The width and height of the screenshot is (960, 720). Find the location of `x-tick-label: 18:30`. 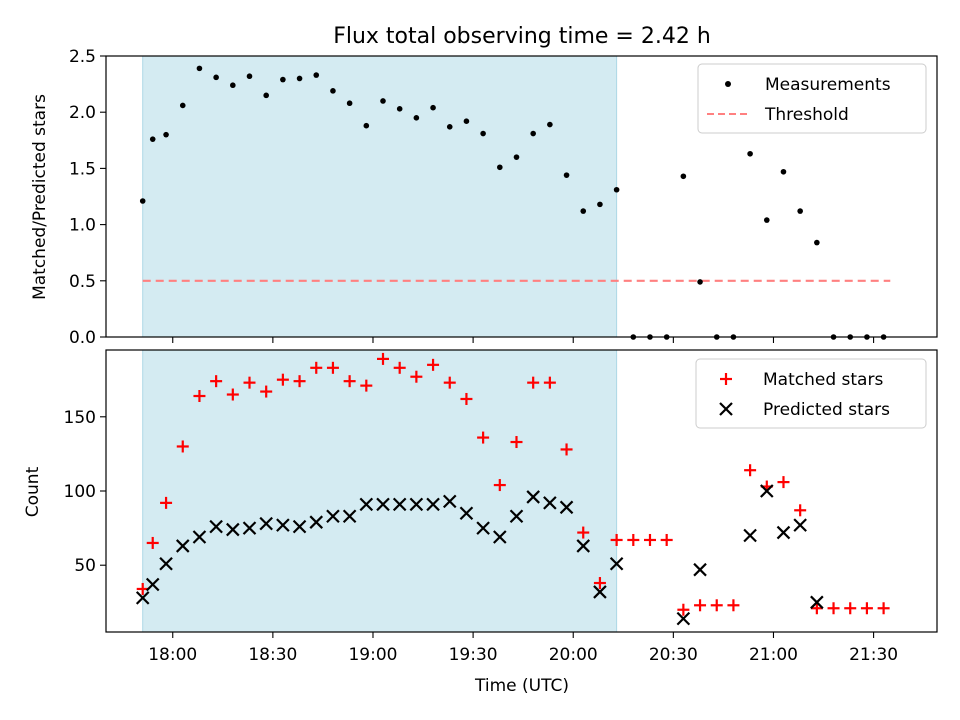

x-tick-label: 18:30 is located at coordinates (272, 655).